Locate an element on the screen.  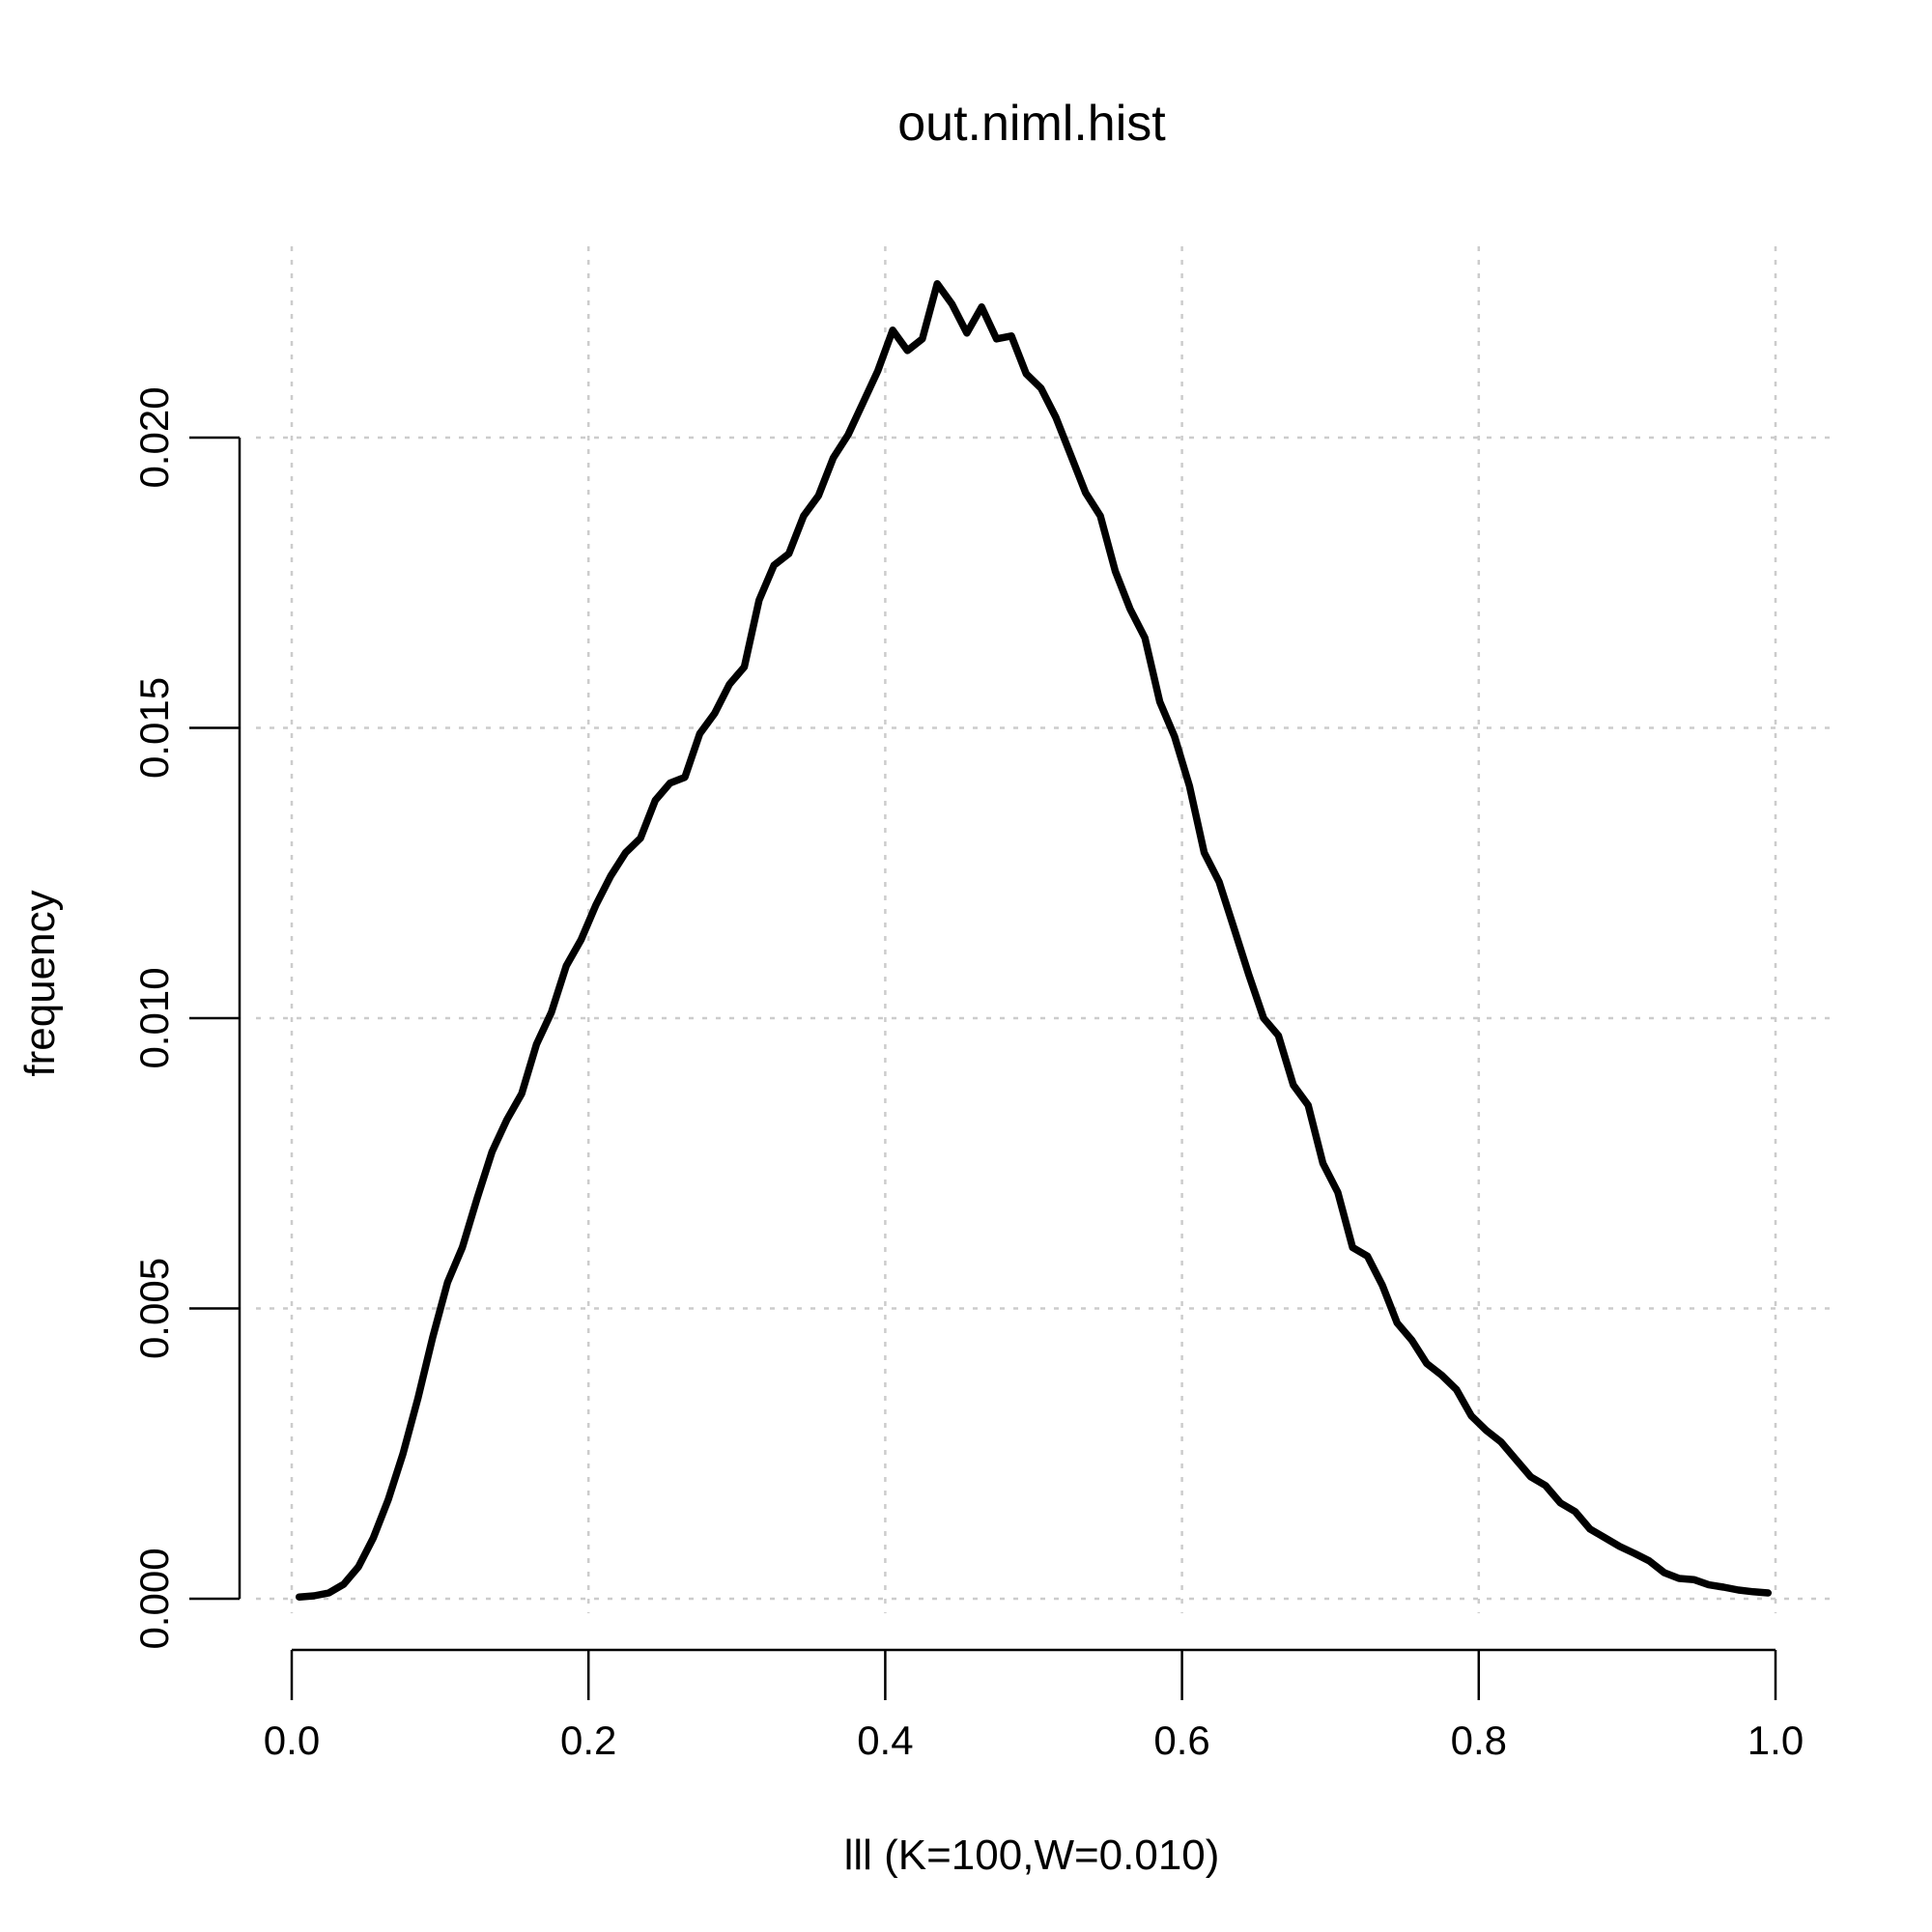
x-tick-label: 0.2 is located at coordinates (588, 1740).